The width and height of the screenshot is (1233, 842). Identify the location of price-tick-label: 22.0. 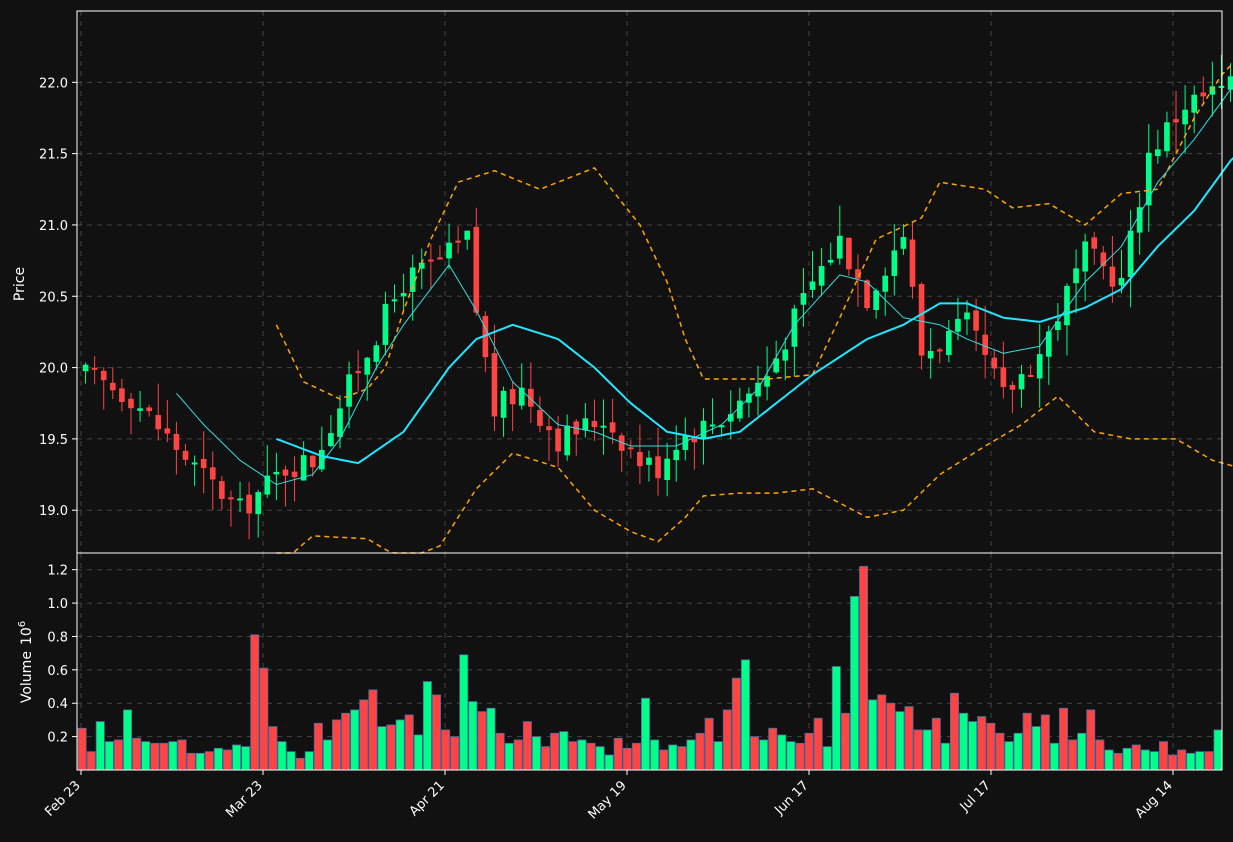
(53, 83).